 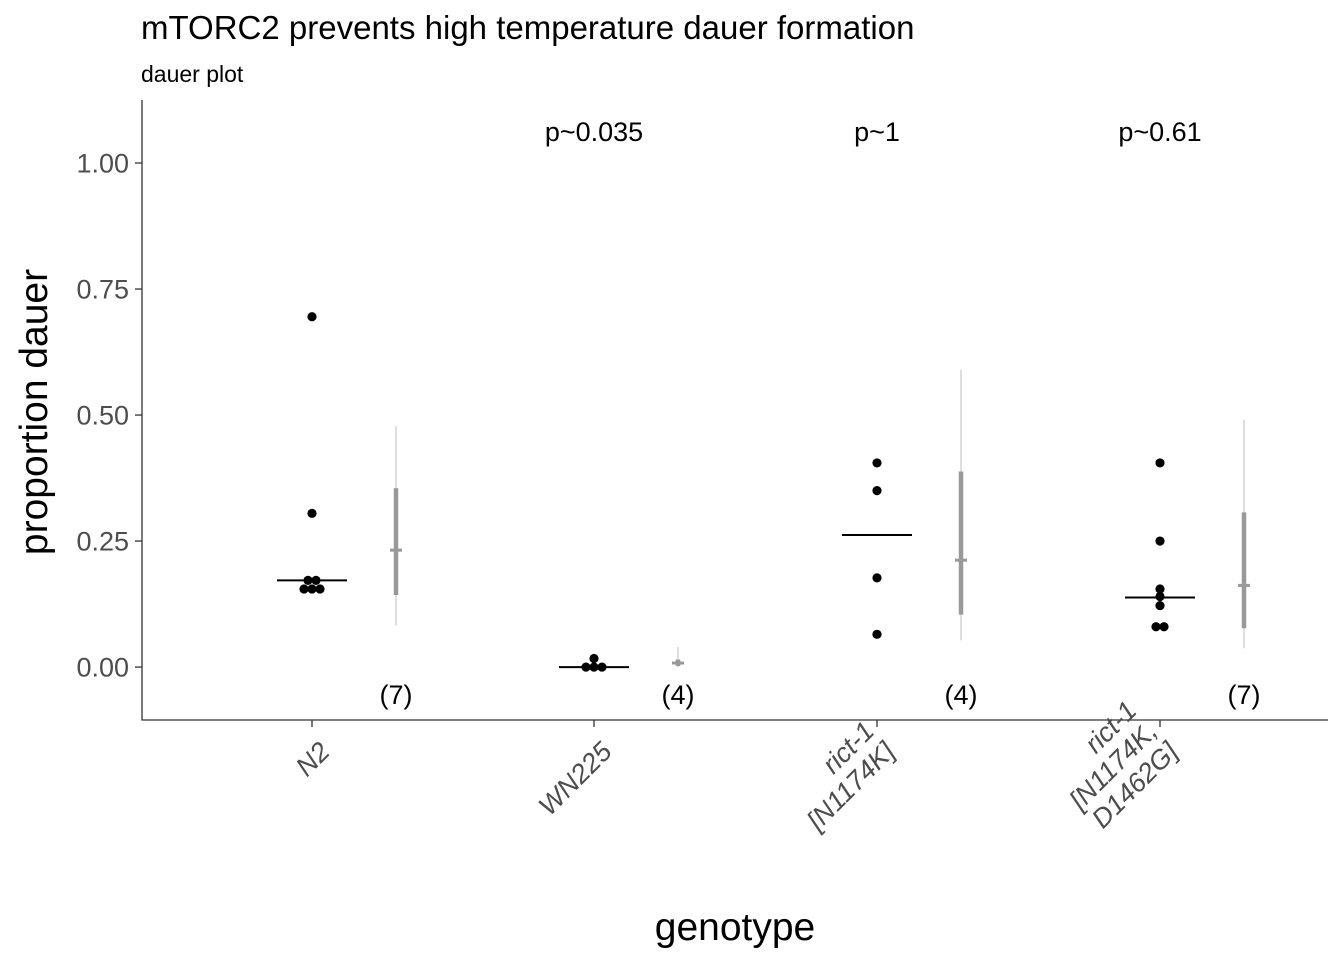 What do you see at coordinates (877, 132) in the screenshot?
I see `p-value-label: p~1` at bounding box center [877, 132].